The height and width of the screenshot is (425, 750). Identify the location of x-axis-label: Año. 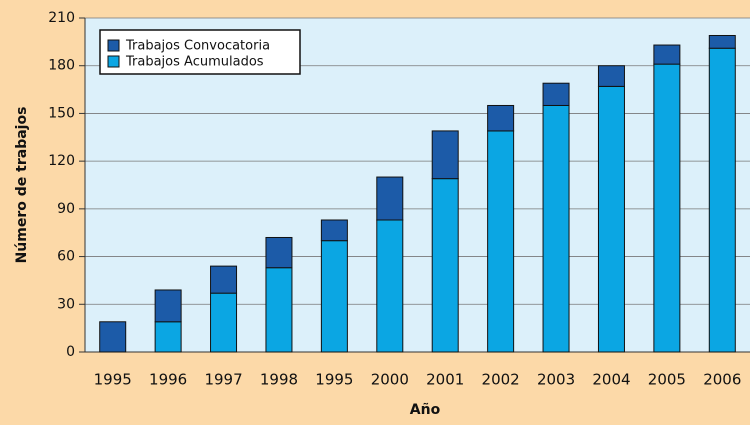
(425, 410).